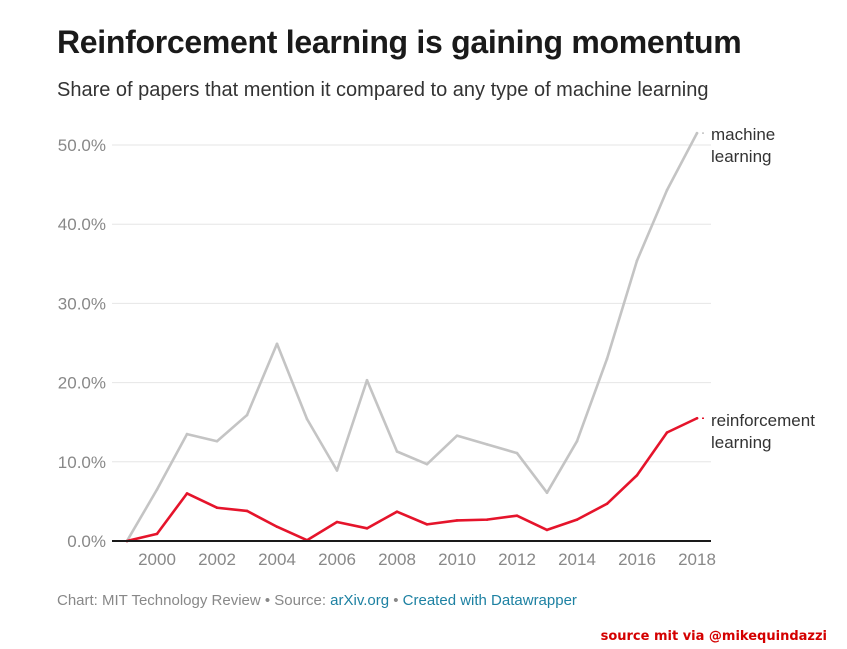 Image resolution: width=847 pixels, height=649 pixels. What do you see at coordinates (412, 479) in the screenshot?
I see `series-line-reinforcement-learning` at bounding box center [412, 479].